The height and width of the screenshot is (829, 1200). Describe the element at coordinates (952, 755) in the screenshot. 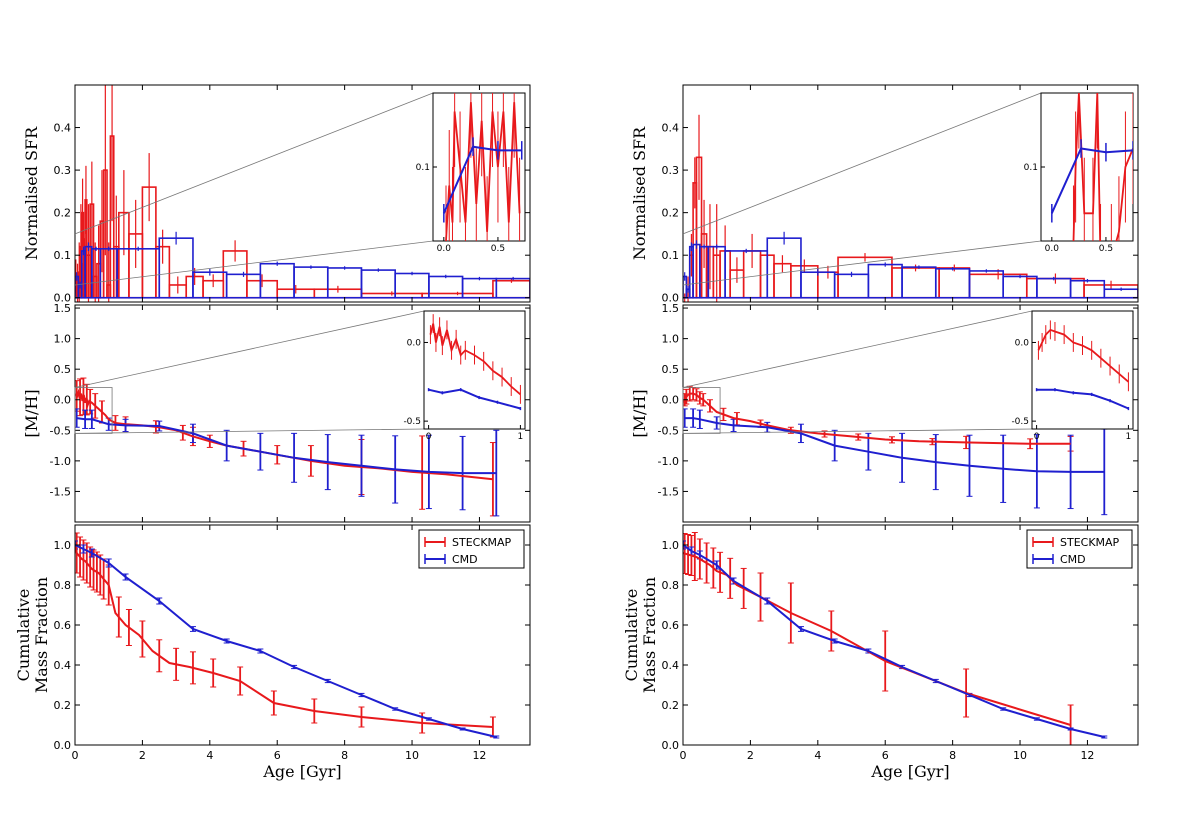

I see `panel-right-cmf-xtick-label: 8` at that location.